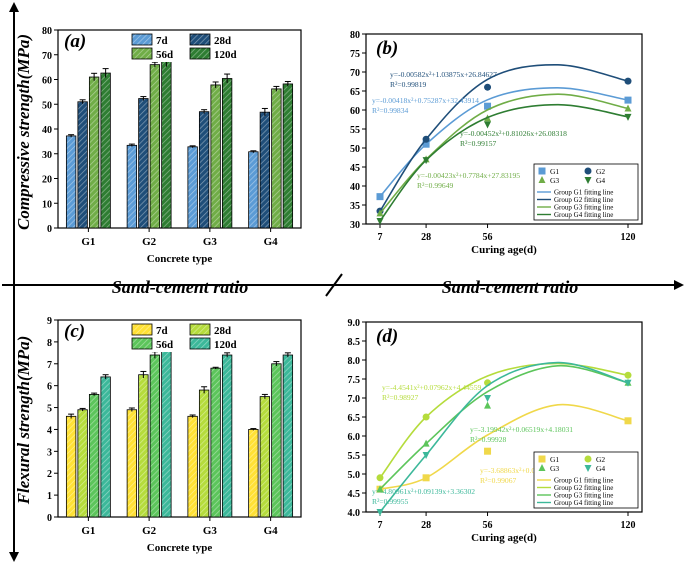 The height and width of the screenshot is (565, 685). Describe the element at coordinates (155, 146) in the screenshot. I see `bar-56d-G2` at that location.